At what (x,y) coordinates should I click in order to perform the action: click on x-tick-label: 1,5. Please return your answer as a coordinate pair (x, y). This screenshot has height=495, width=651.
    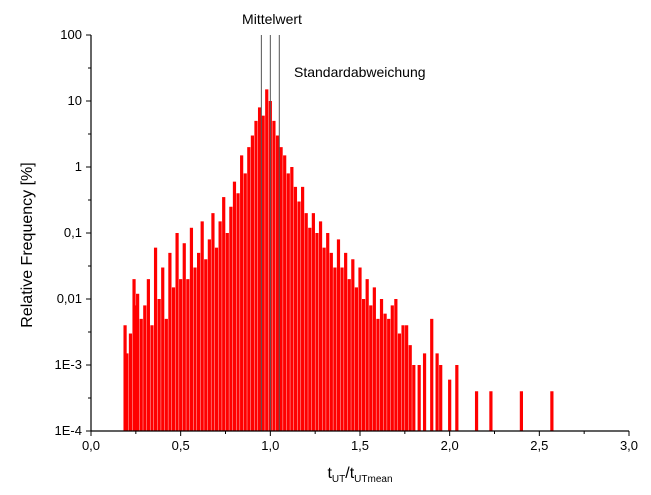
    Looking at the image, I should click on (360, 445).